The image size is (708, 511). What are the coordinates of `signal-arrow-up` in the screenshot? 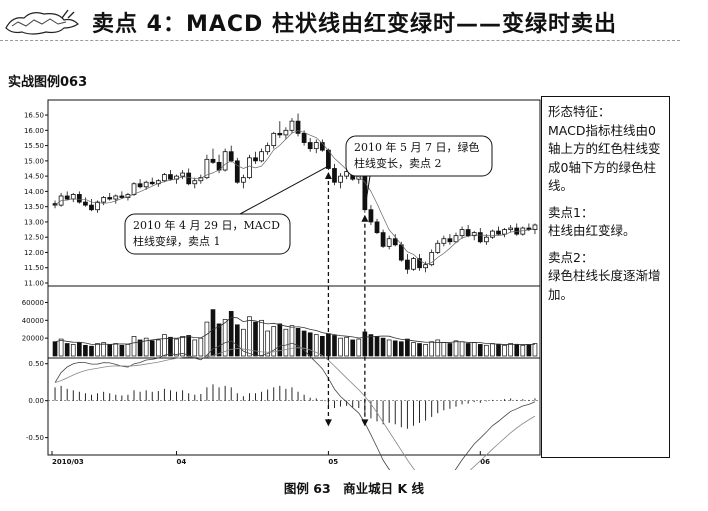 It's located at (365, 218).